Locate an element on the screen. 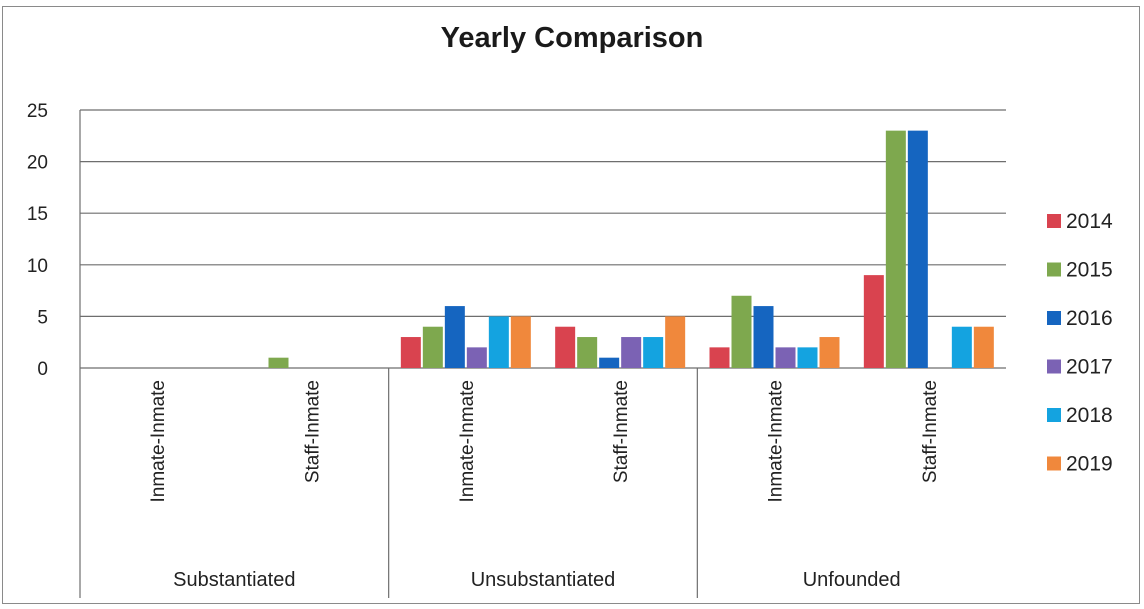  y-tick-label: 20 is located at coordinates (37, 163).